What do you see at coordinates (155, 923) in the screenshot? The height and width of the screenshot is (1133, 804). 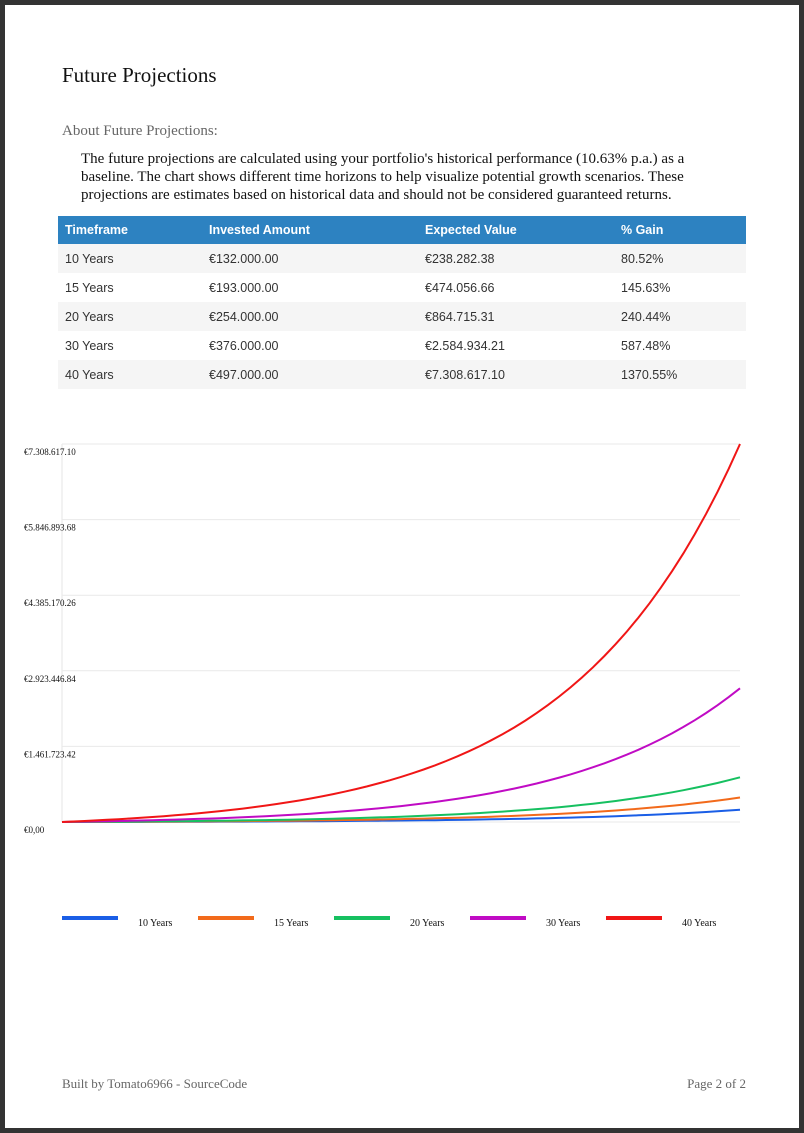 I see `legend-label: 10 Years` at bounding box center [155, 923].